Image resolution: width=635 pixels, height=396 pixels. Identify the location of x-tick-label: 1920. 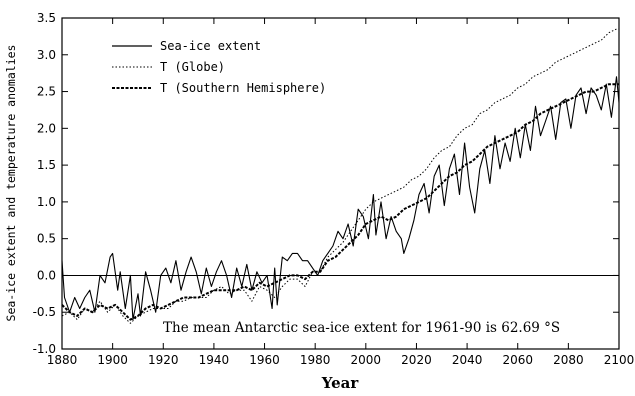
(163, 360).